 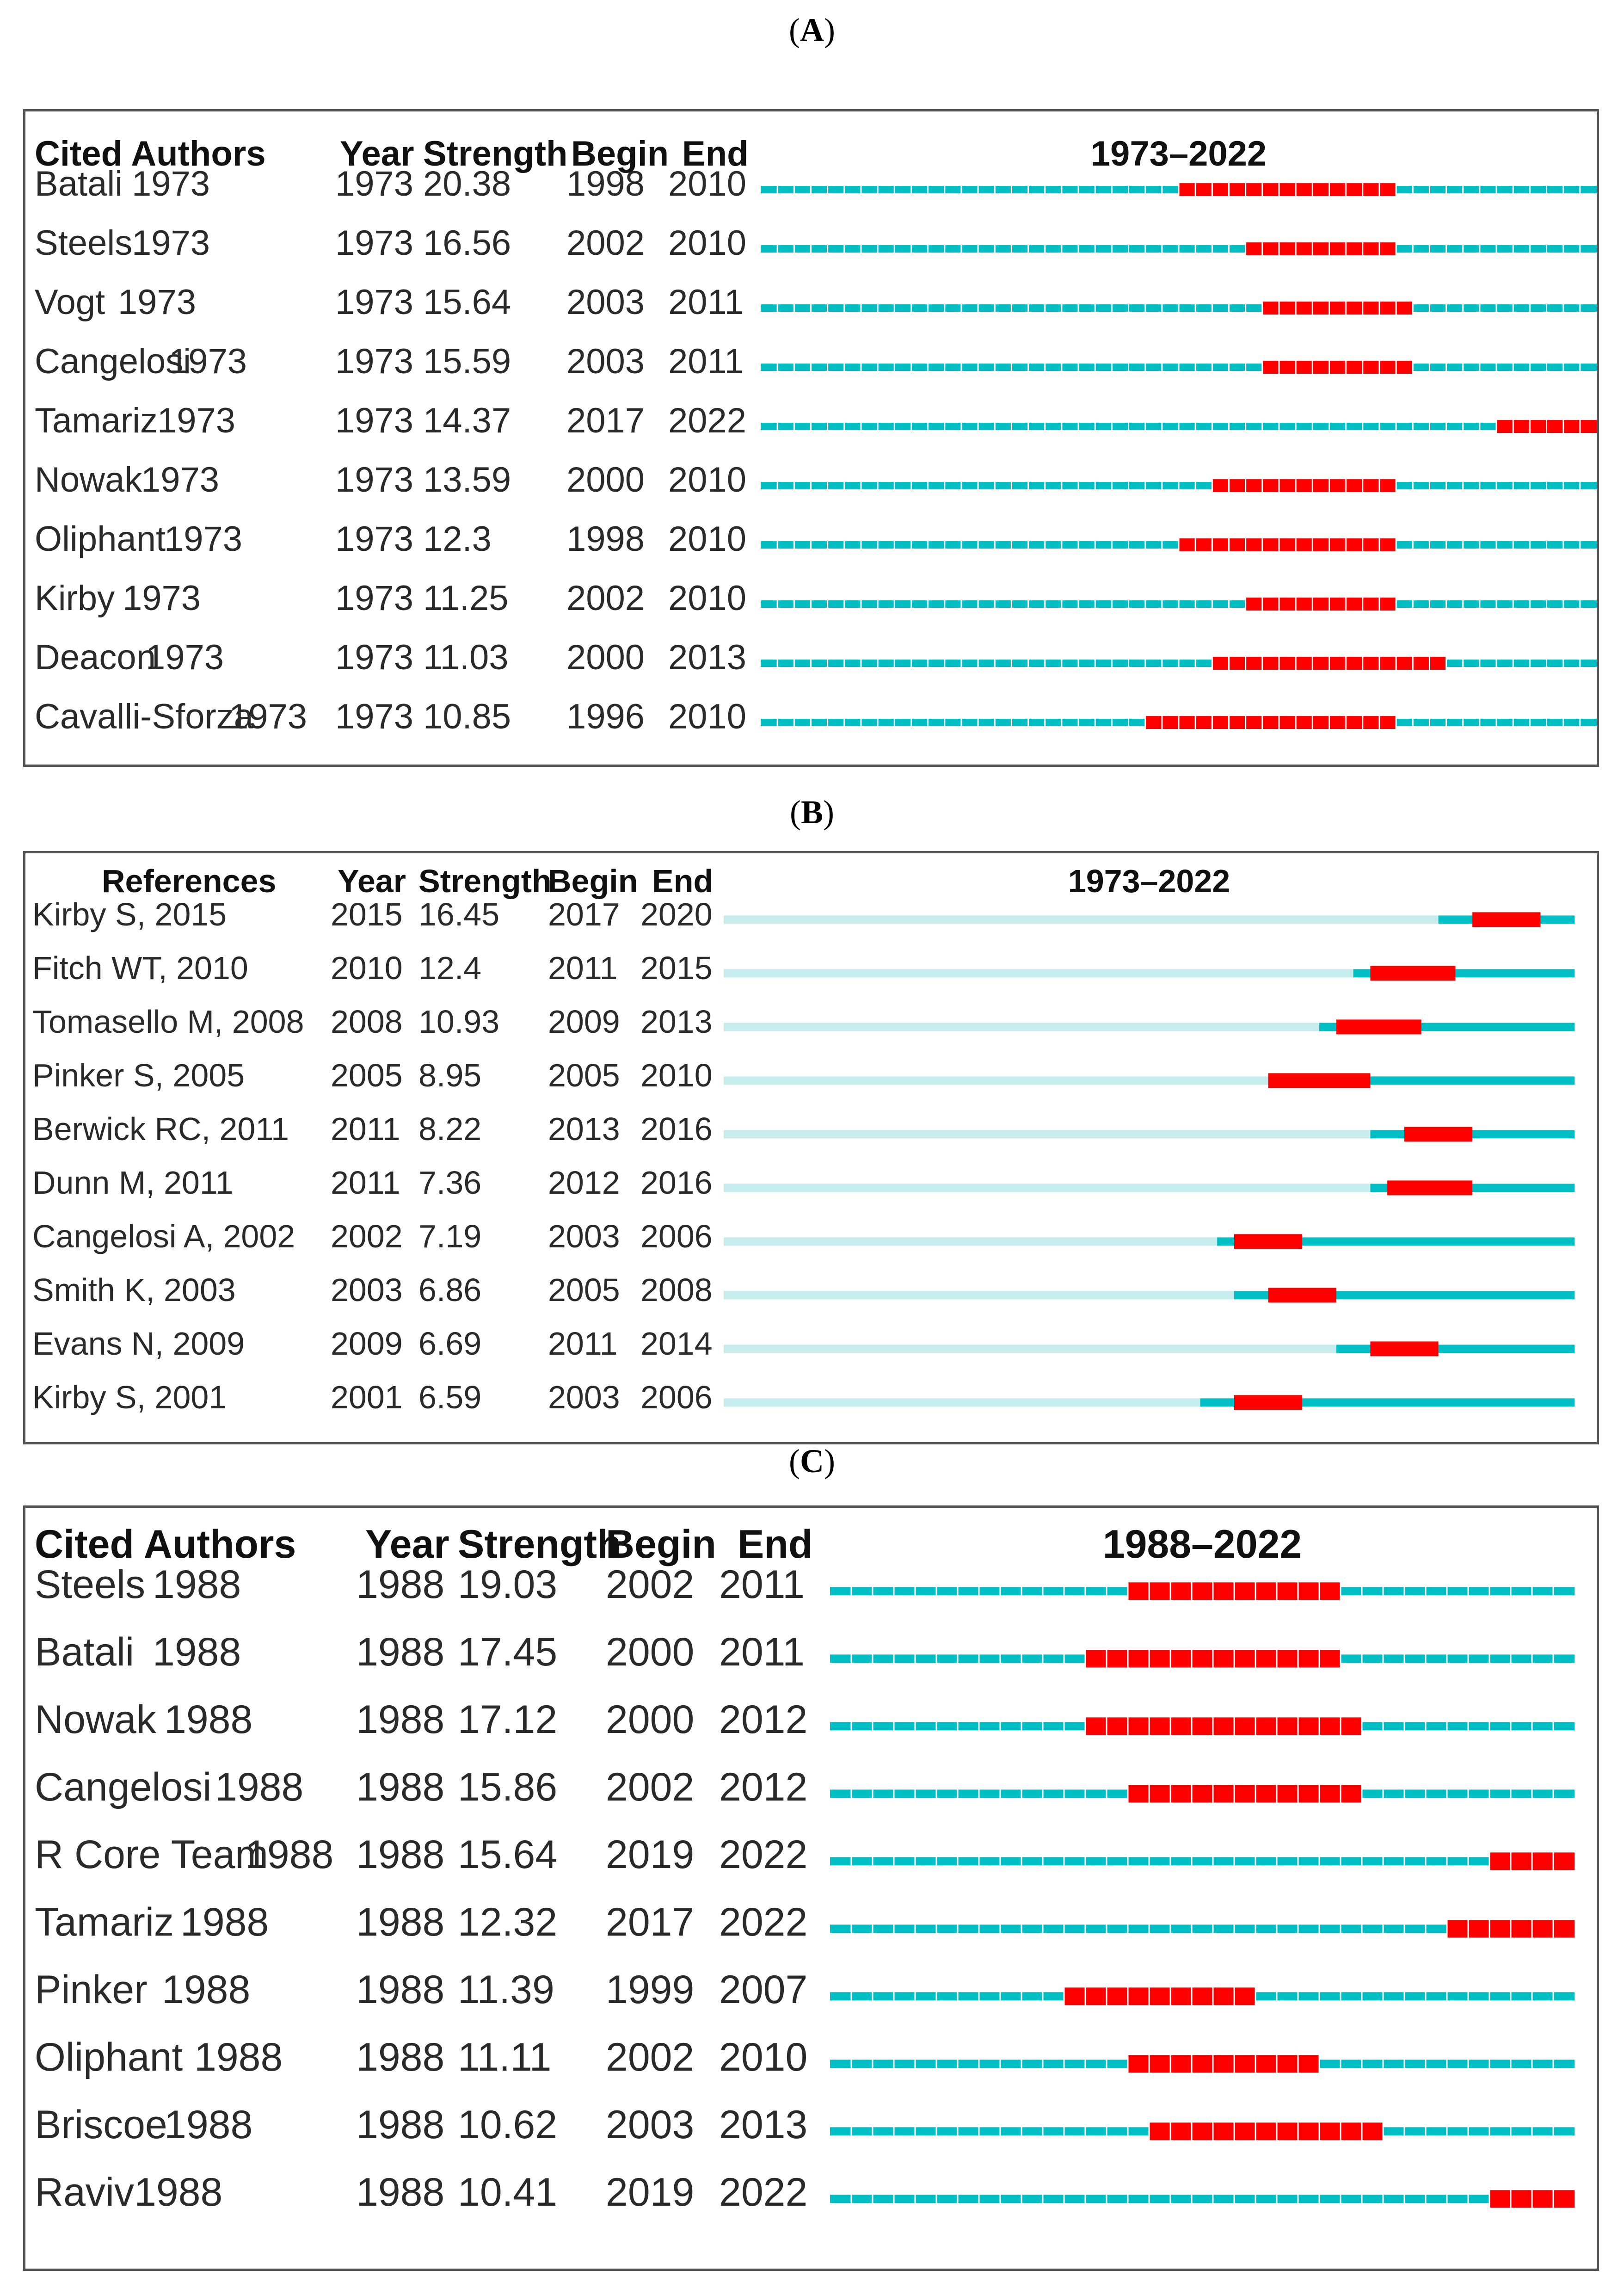 What do you see at coordinates (676, 1128) in the screenshot?
I see `row-end: 2016` at bounding box center [676, 1128].